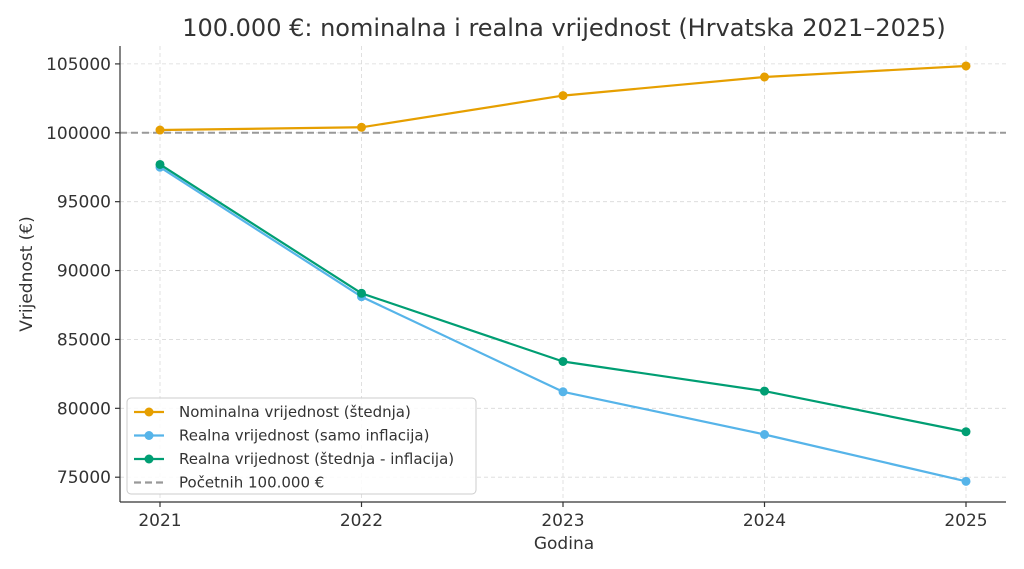  I want to click on legend-label: Nominalna vrijednost (štednja), so click(295, 412).